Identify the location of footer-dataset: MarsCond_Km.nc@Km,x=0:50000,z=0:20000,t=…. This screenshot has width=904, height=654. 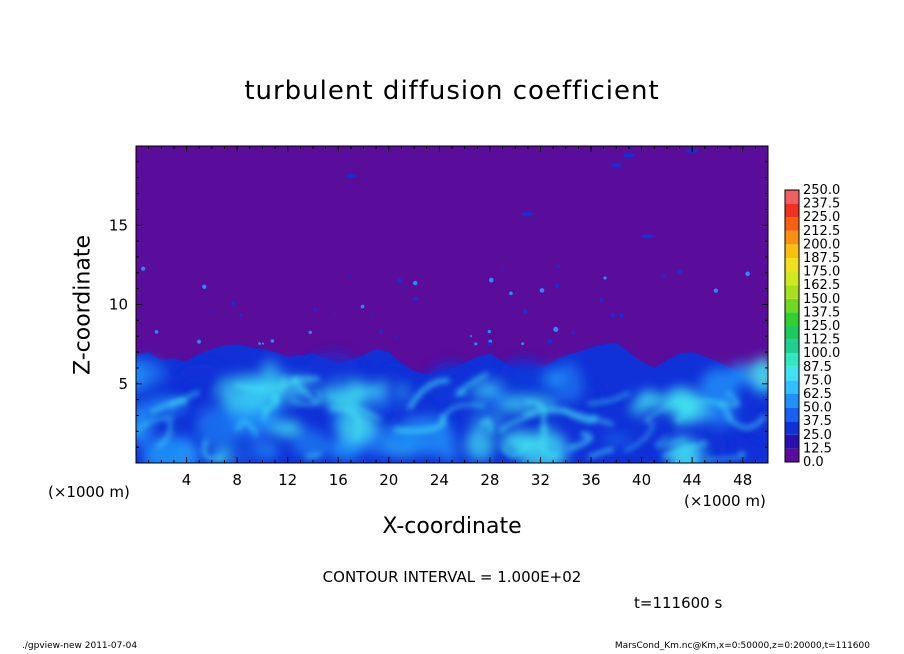
(742, 646).